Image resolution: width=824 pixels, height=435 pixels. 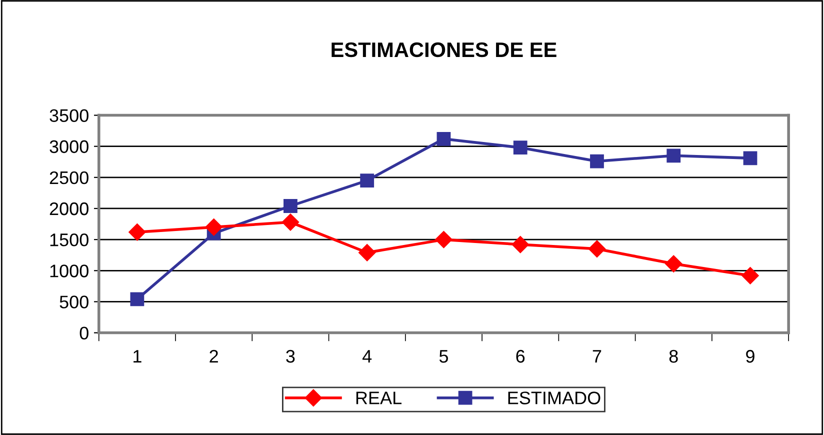 What do you see at coordinates (444, 50) in the screenshot?
I see `chart-title: ESTIMACIONES DE EE` at bounding box center [444, 50].